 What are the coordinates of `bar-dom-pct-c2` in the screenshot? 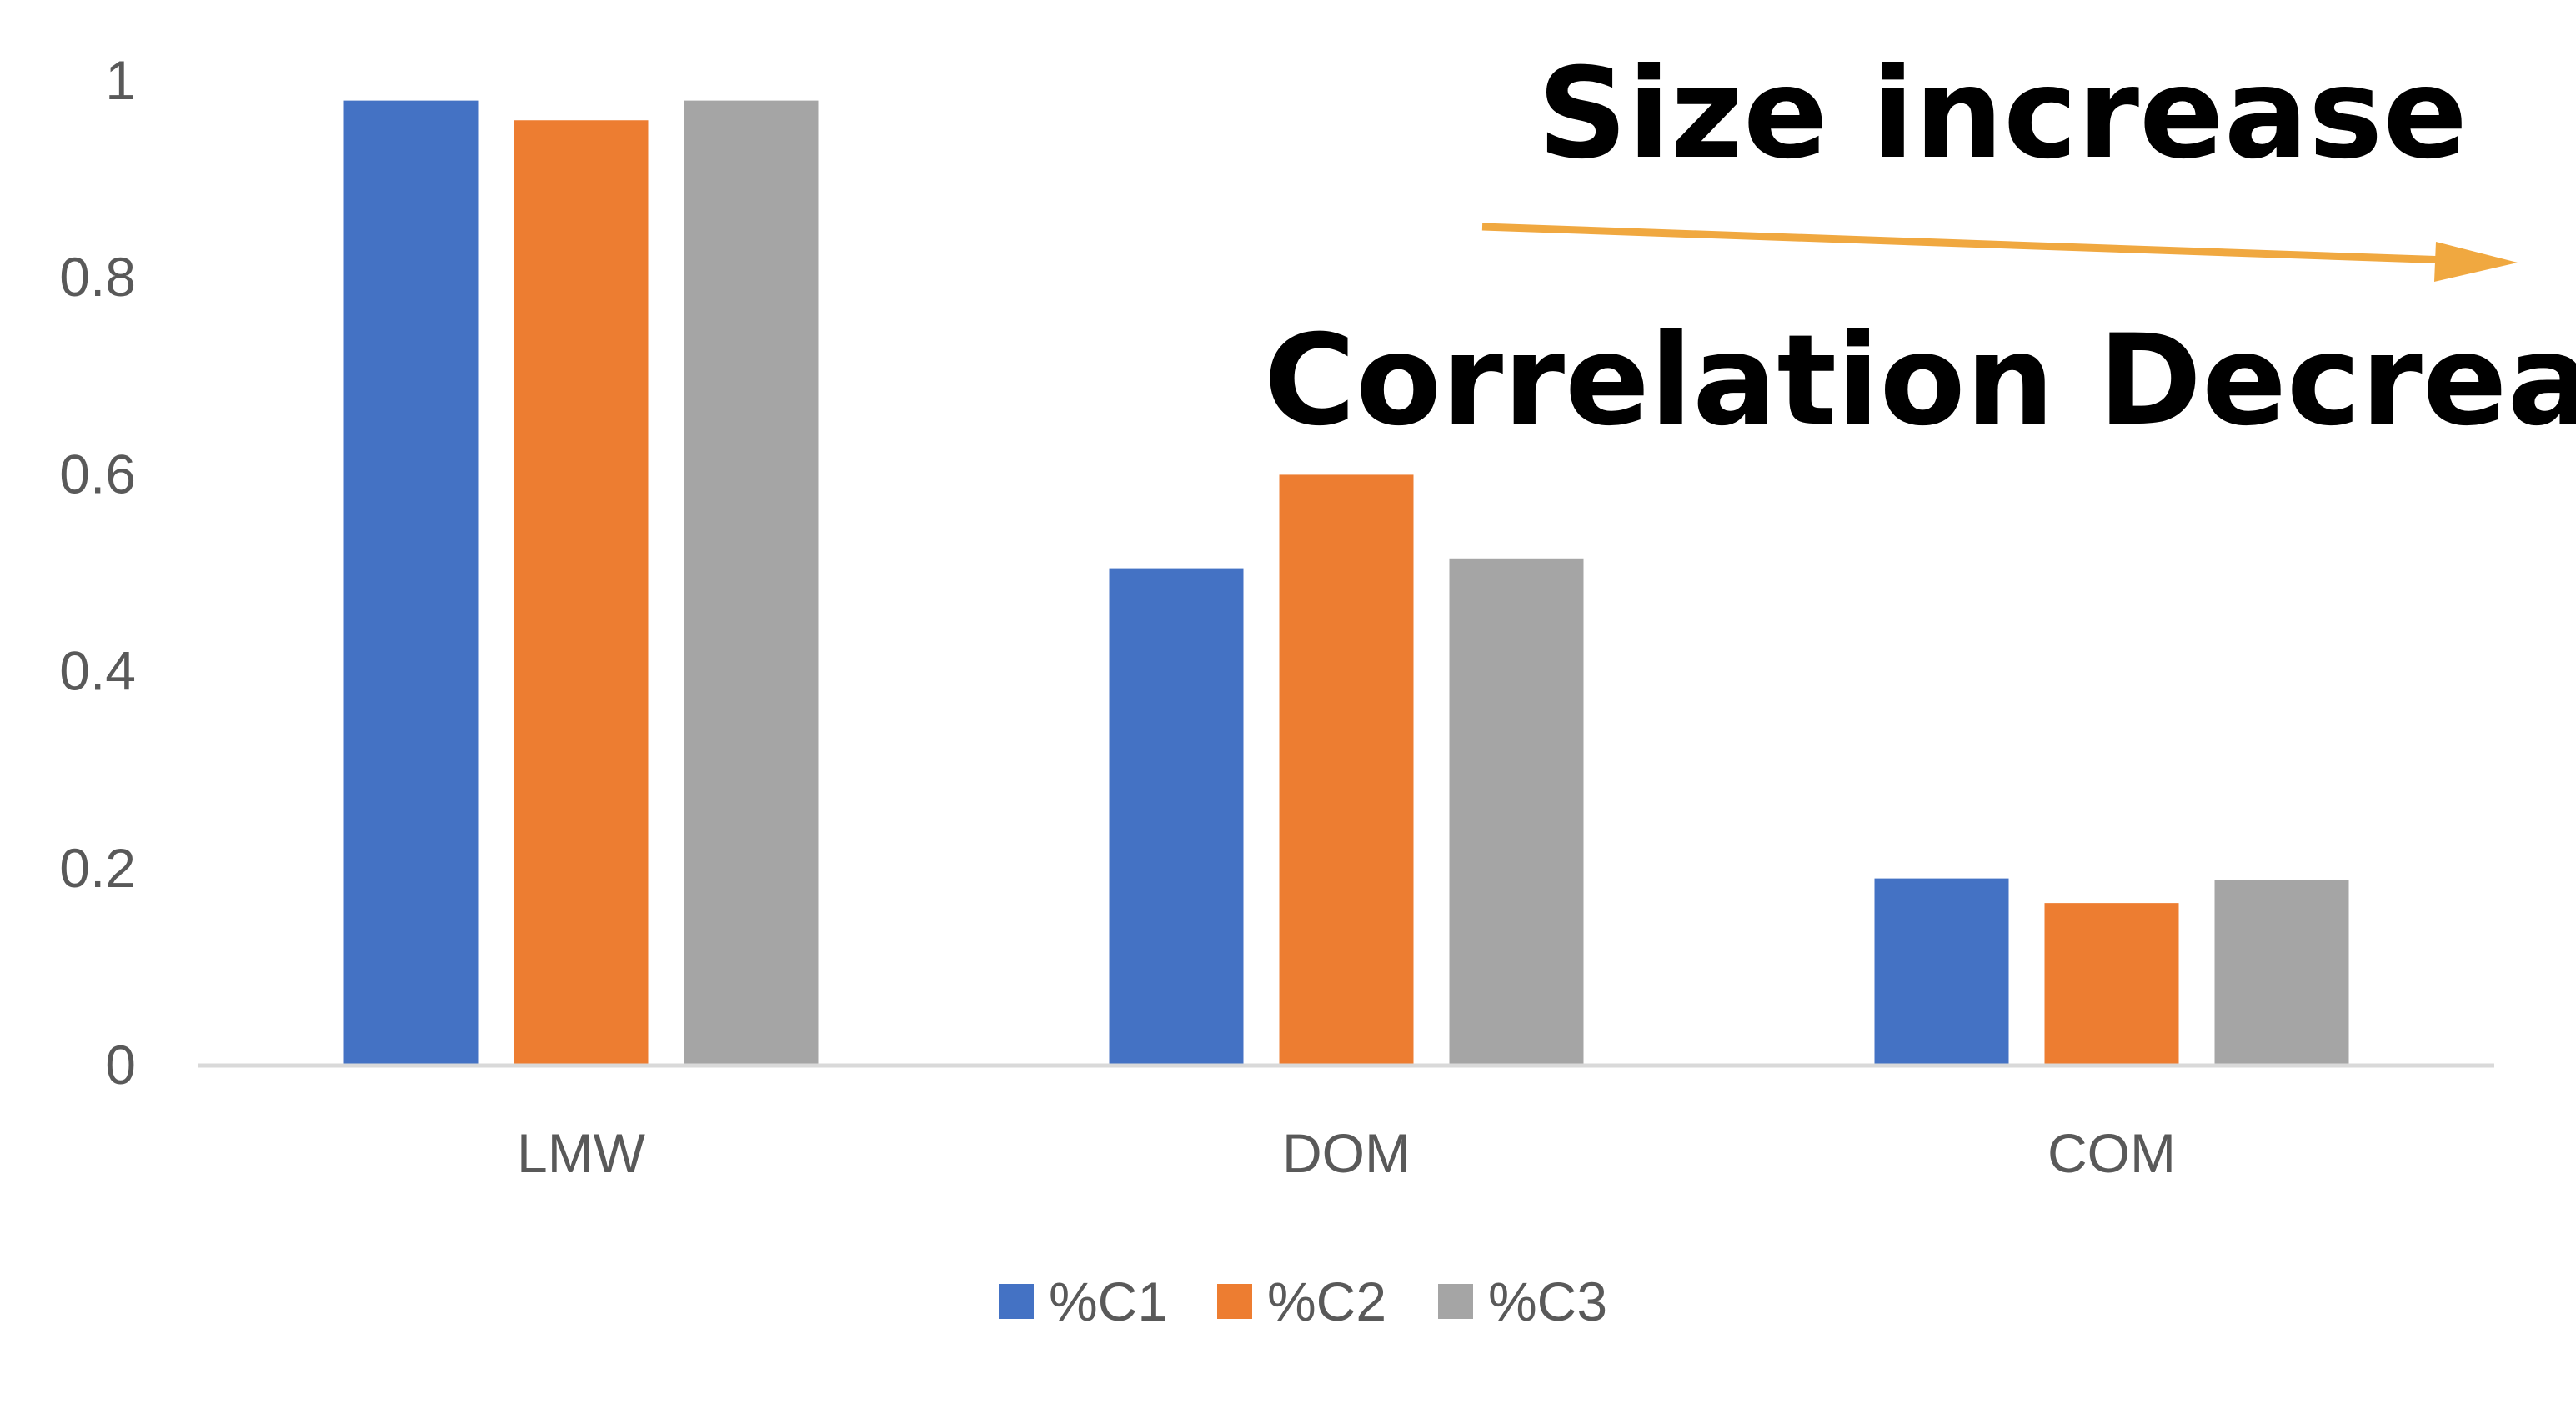 It's located at (1346, 770).